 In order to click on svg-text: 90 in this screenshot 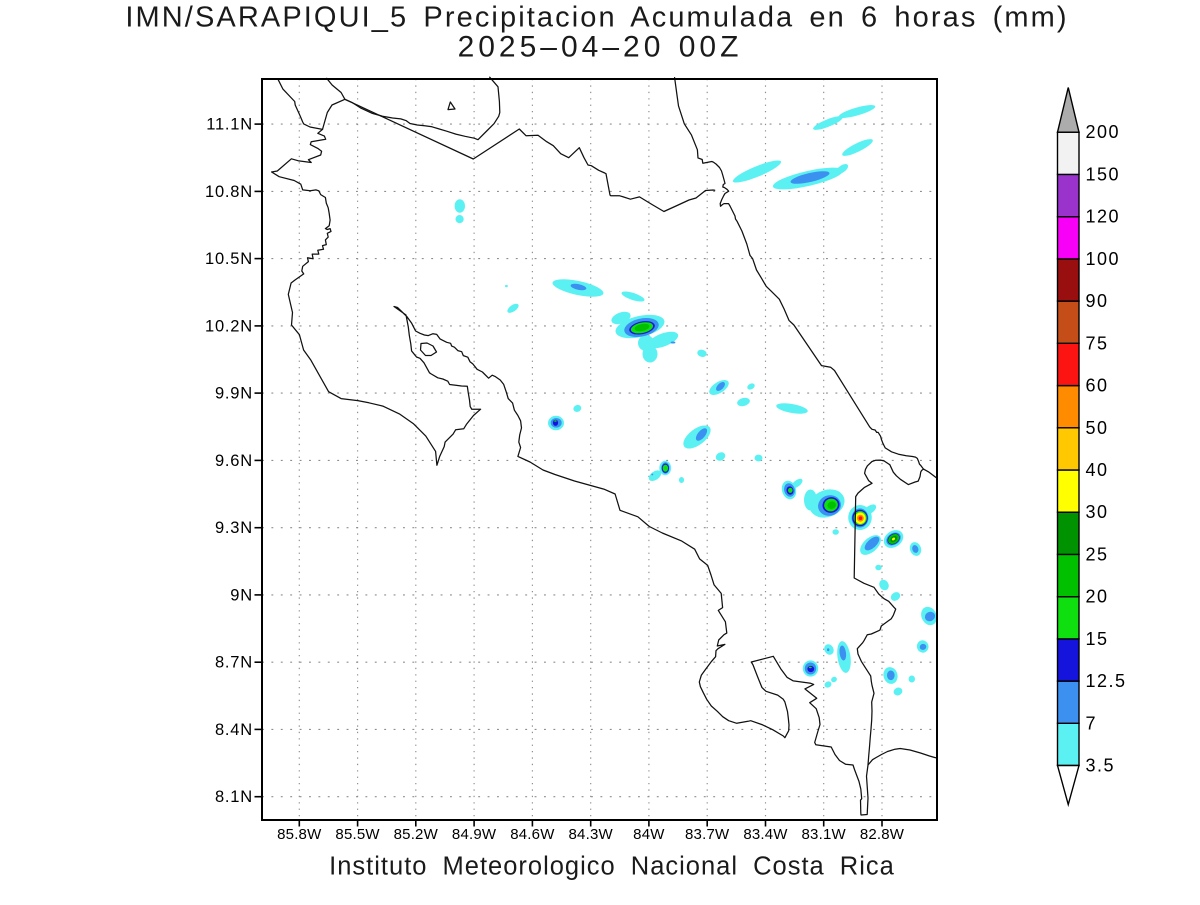, I will do `click(1097, 301)`.